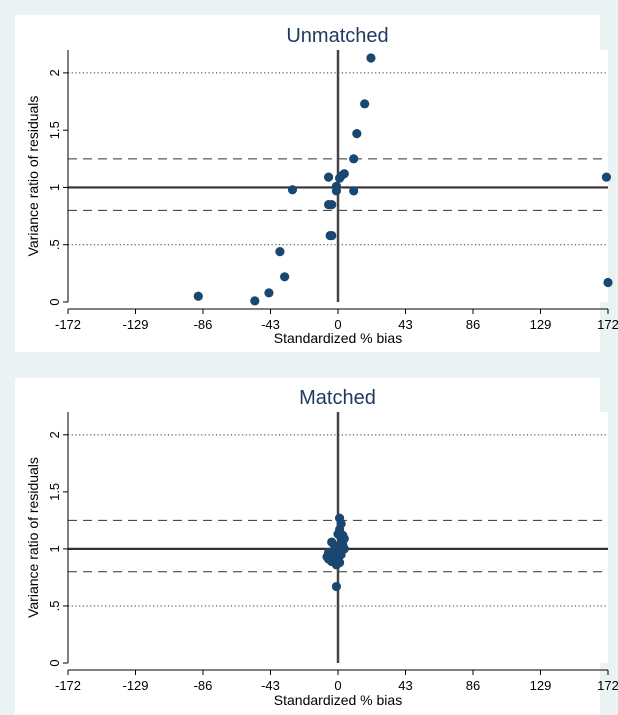  Describe the element at coordinates (337, 398) in the screenshot. I see `chart-title: Matched` at that location.